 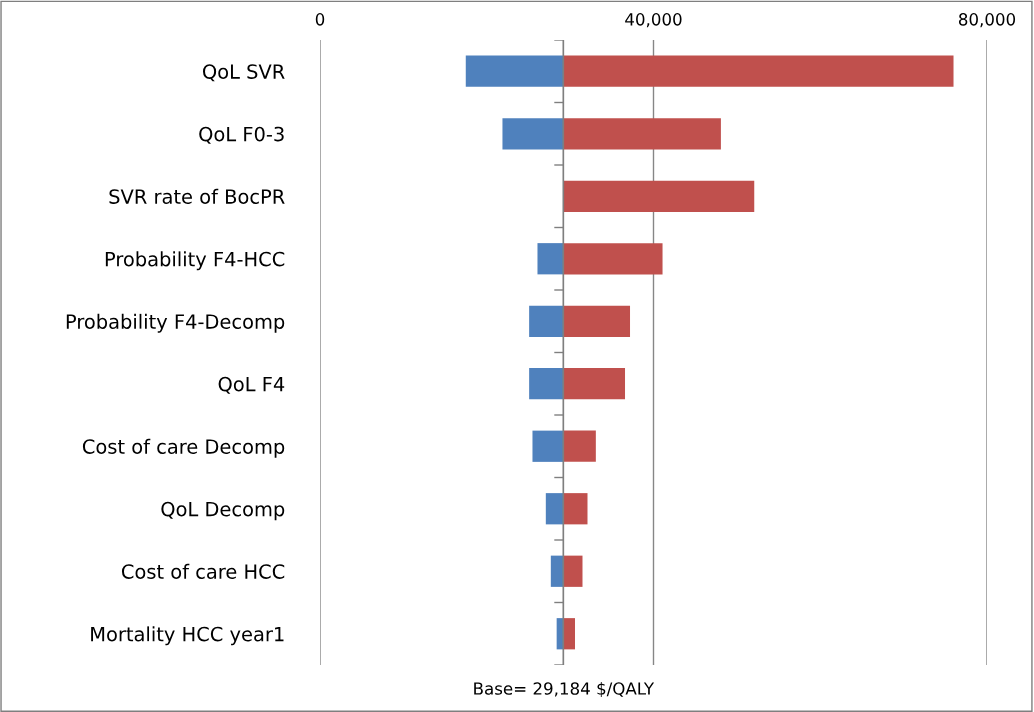 What do you see at coordinates (241, 135) in the screenshot?
I see `y-tick-label: QoL F0-3` at bounding box center [241, 135].